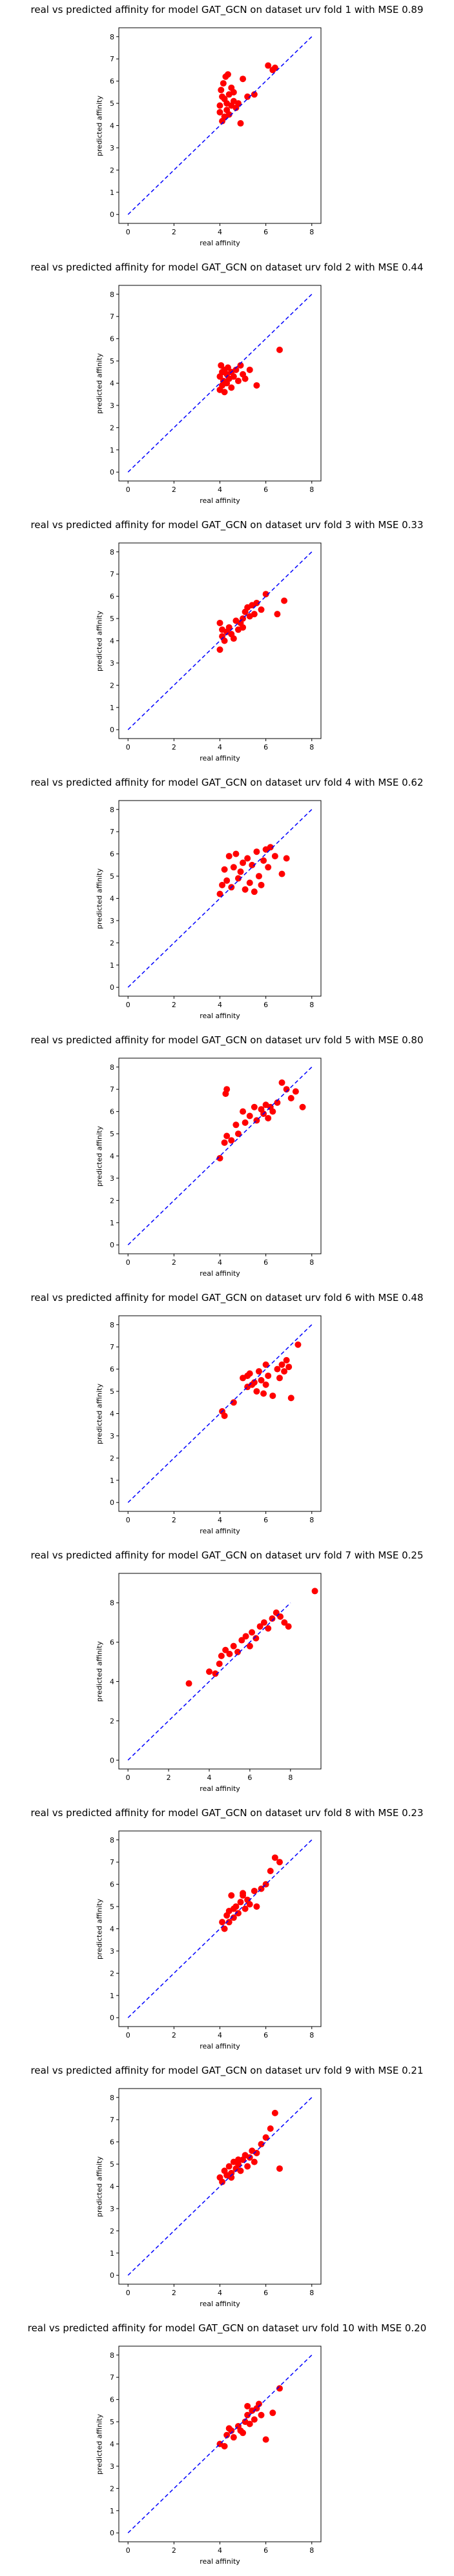  I want to click on x-tick-label: 0, so click(128, 490).